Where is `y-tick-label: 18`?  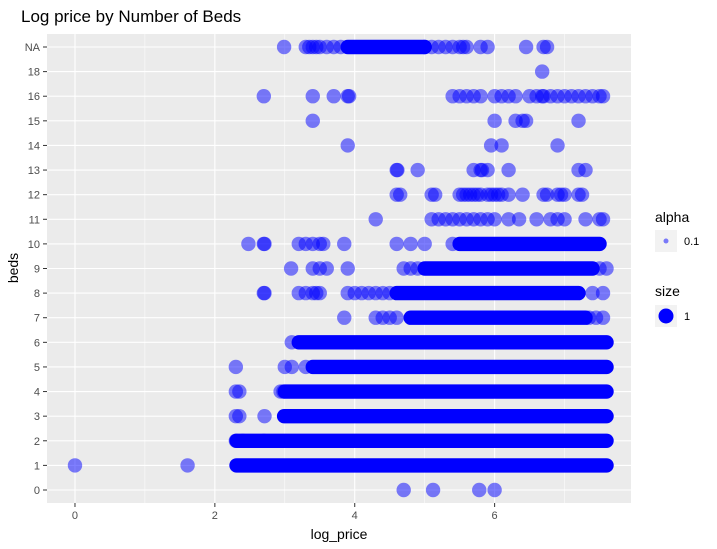
y-tick-label: 18 is located at coordinates (34, 73).